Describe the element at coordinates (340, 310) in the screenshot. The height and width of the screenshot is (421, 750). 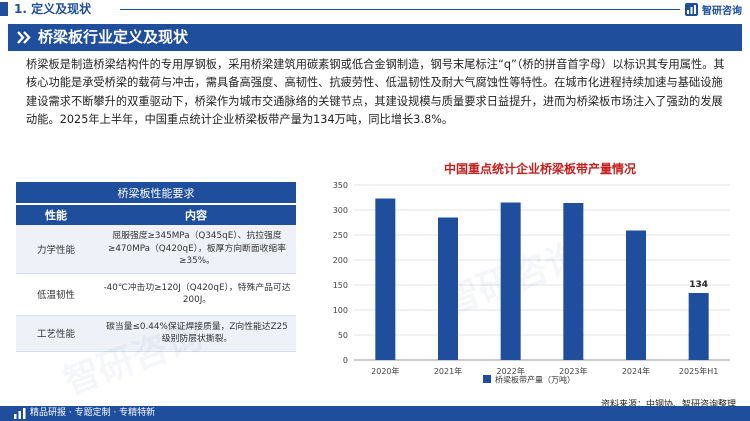
I see `y-tick-label: 100` at that location.